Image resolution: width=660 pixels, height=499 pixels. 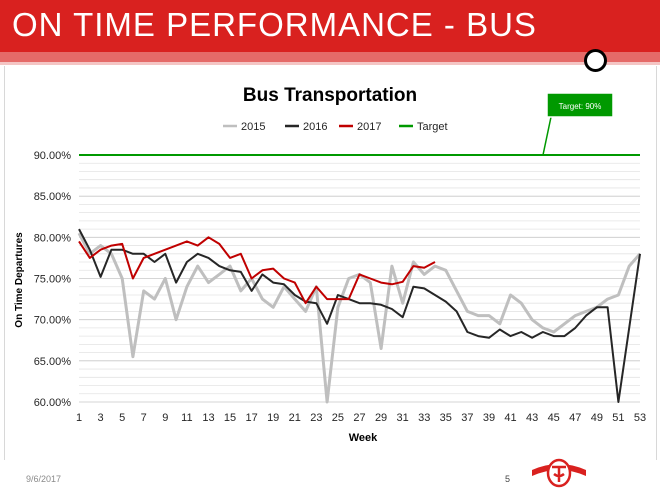 What do you see at coordinates (595, 60) in the screenshot?
I see `circle-icon` at bounding box center [595, 60].